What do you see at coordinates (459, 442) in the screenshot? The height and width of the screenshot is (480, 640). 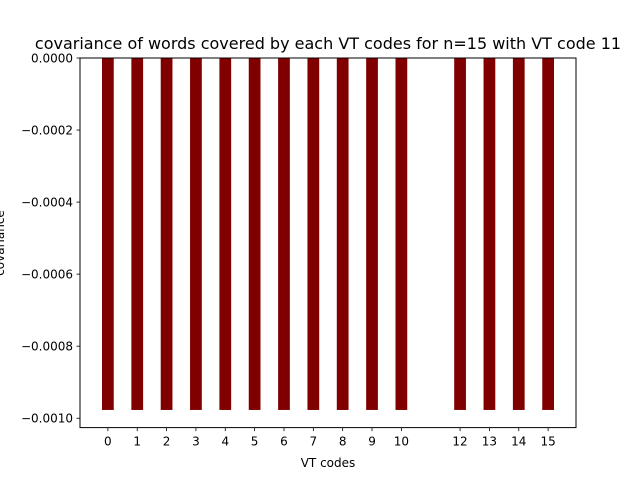 I see `x-tick-label: 12` at bounding box center [459, 442].